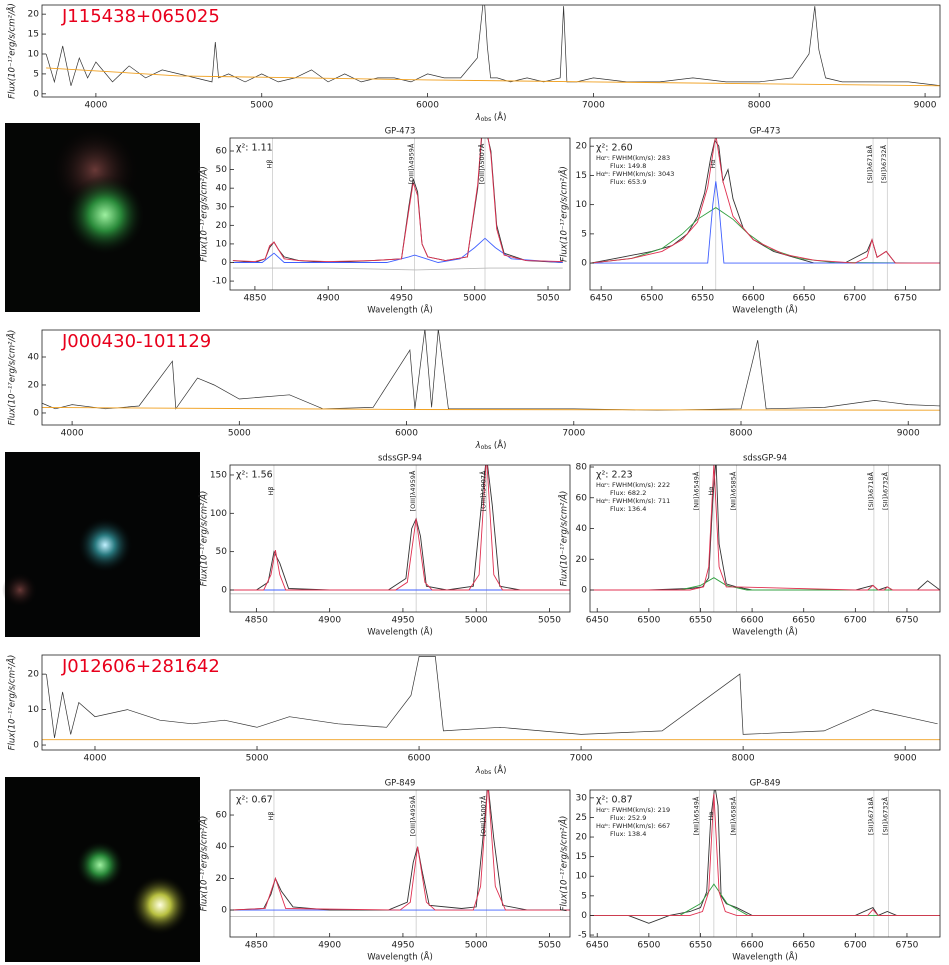 The width and height of the screenshot is (949, 965). Describe the element at coordinates (256, 621) in the screenshot. I see `x-tick-label: 4850` at that location.